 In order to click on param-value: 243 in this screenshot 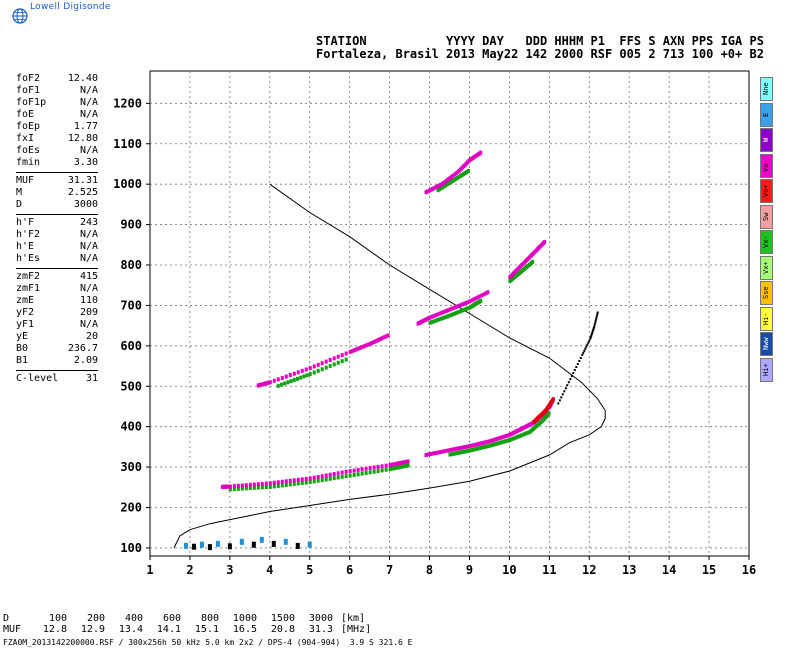, I will do `click(88, 222)`.